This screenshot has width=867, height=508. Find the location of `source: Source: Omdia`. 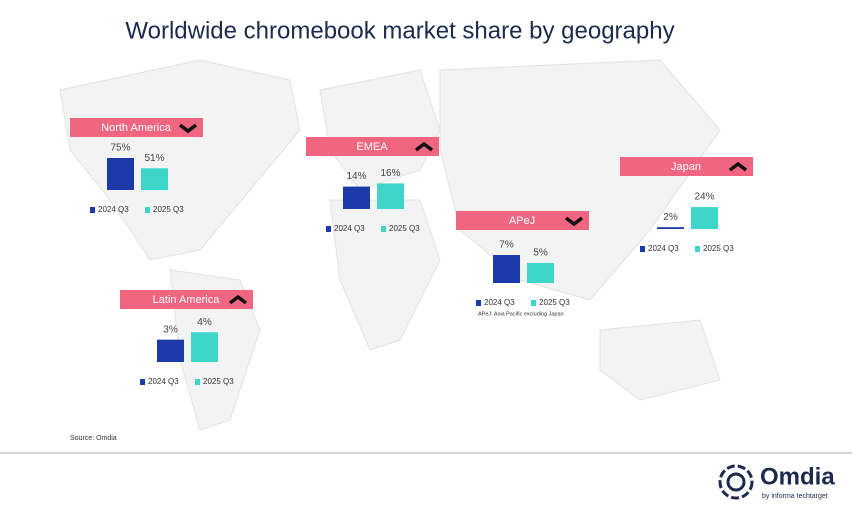

source: Source: Omdia is located at coordinates (93, 438).